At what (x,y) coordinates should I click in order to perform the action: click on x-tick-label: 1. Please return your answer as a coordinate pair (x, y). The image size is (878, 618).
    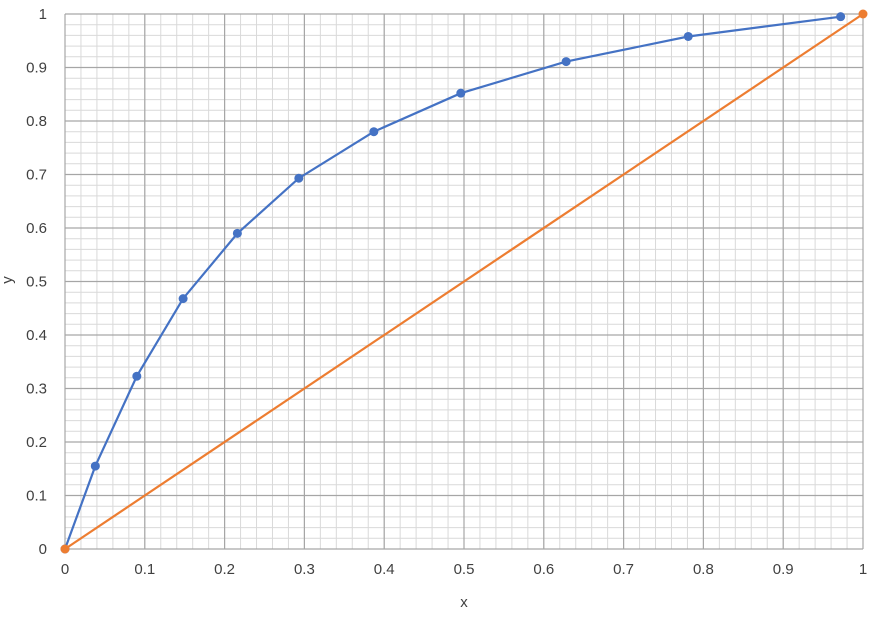
    Looking at the image, I should click on (863, 569).